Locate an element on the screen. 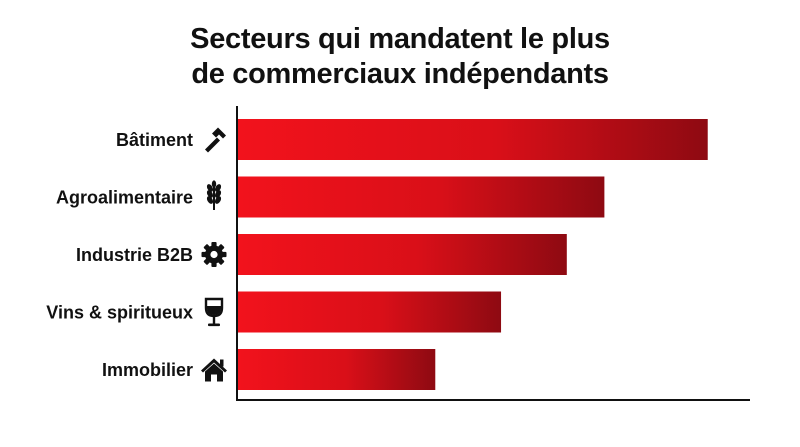  hammer-icon is located at coordinates (215, 140).